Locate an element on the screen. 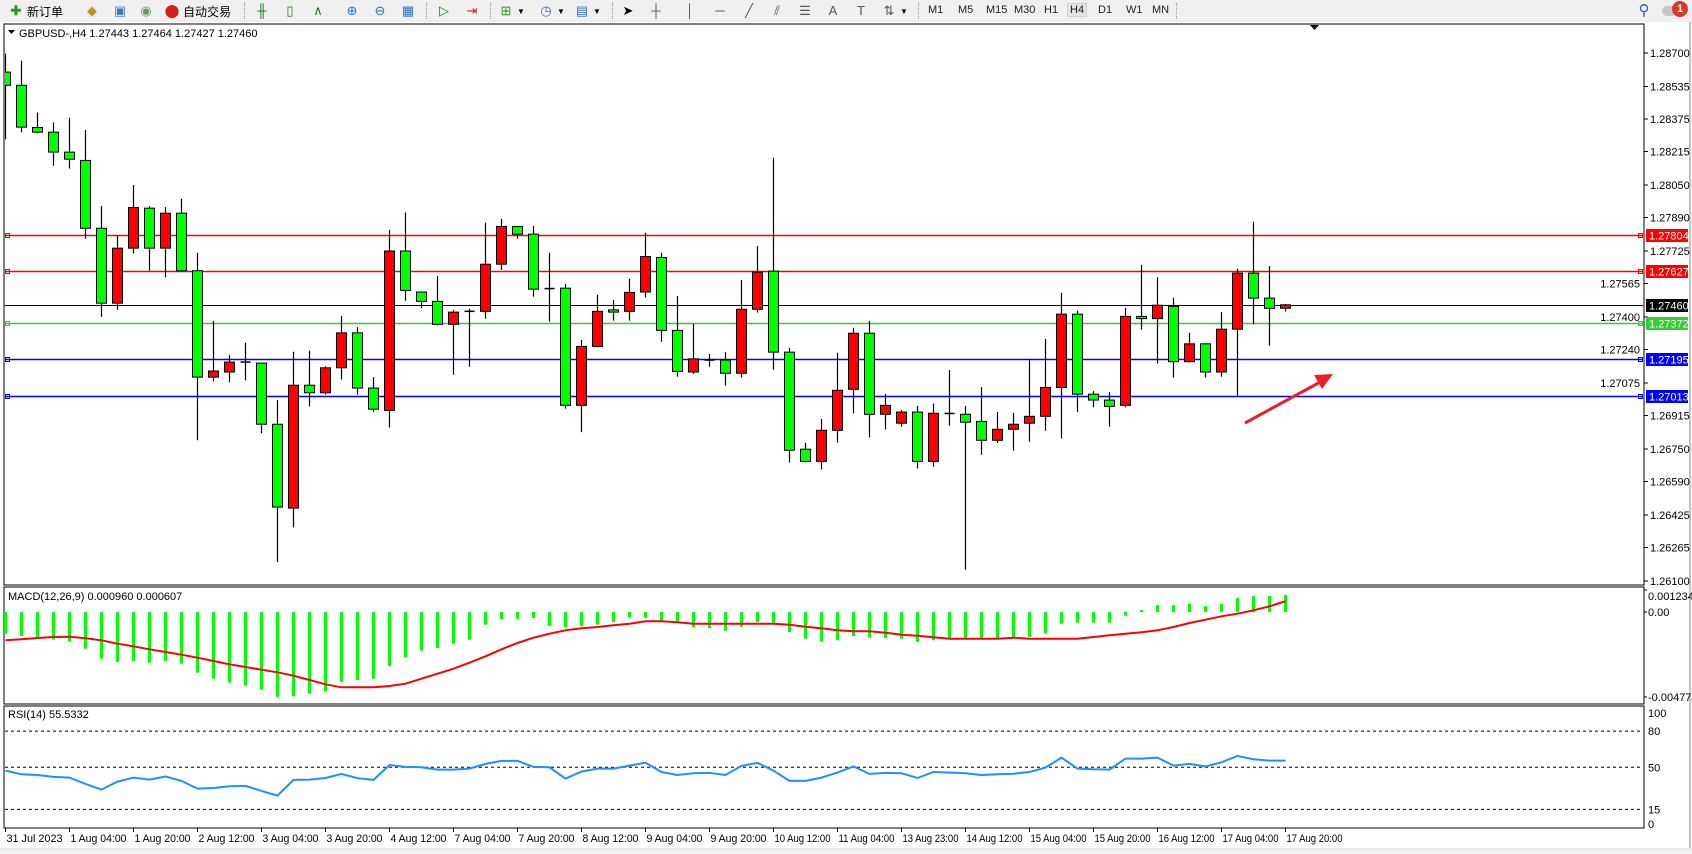 The width and height of the screenshot is (1692, 854). timeframe-m5: M5 is located at coordinates (966, 10).